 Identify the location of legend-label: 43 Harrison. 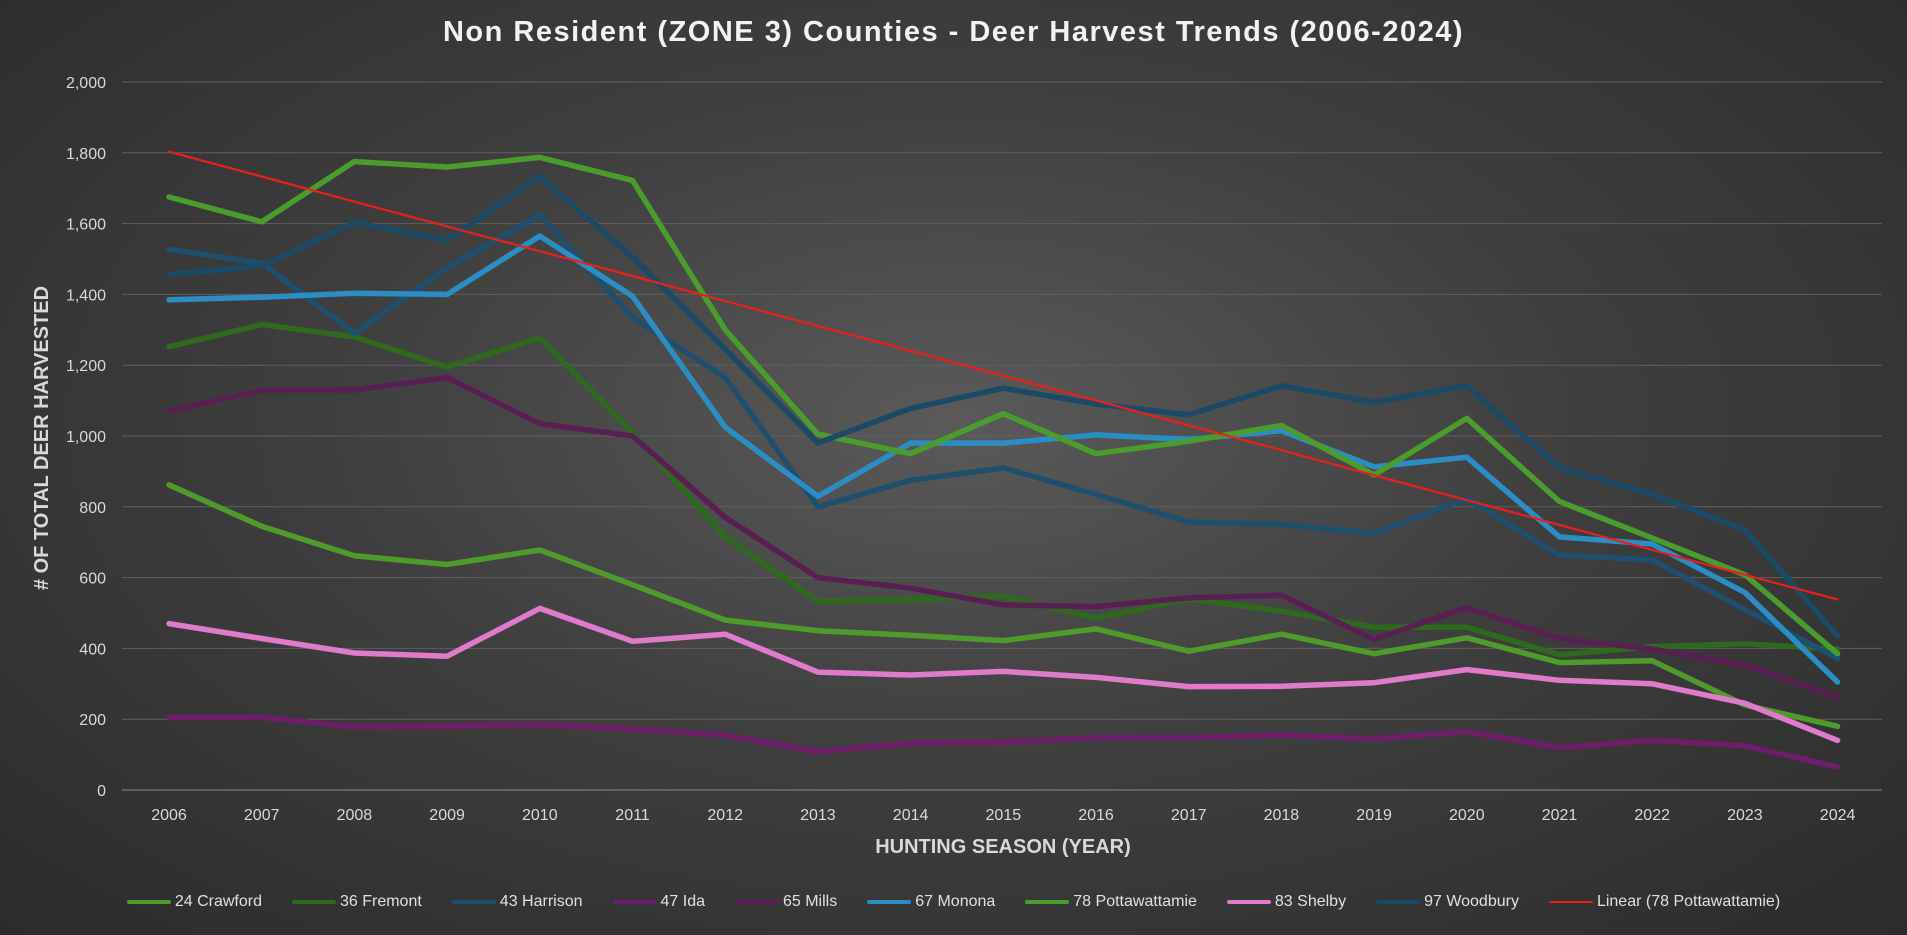
(541, 901).